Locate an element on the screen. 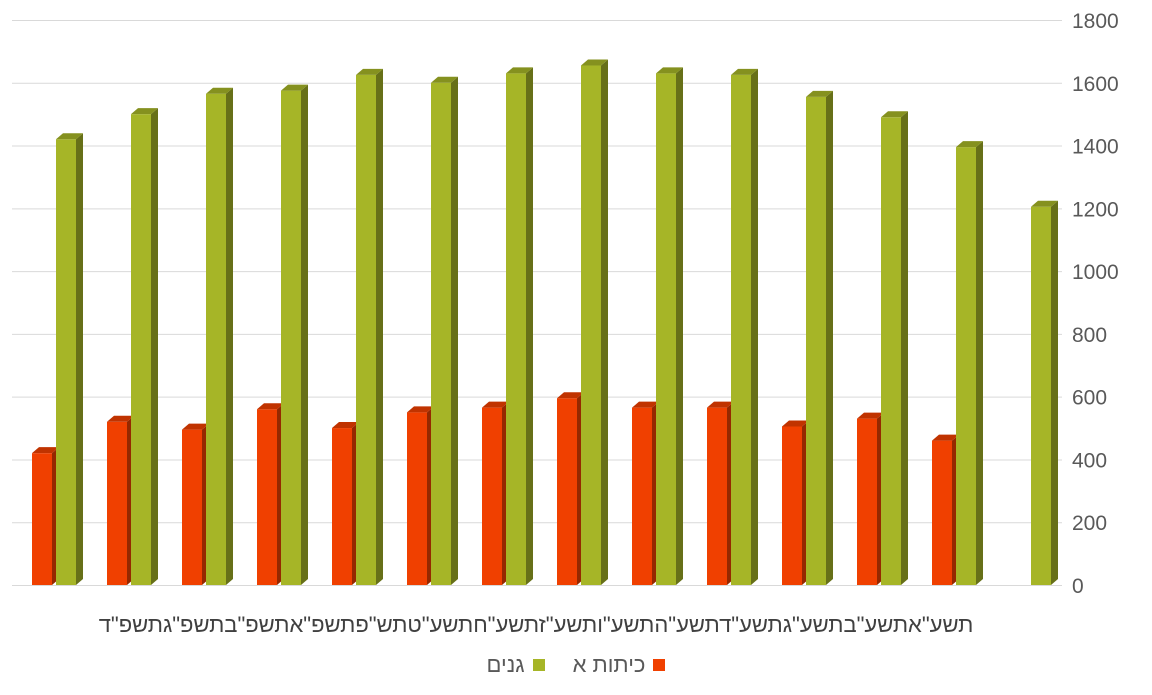 Image resolution: width=1152 pixels, height=695 pixels. legend-label-kindergartens: גנים is located at coordinates (505, 664).